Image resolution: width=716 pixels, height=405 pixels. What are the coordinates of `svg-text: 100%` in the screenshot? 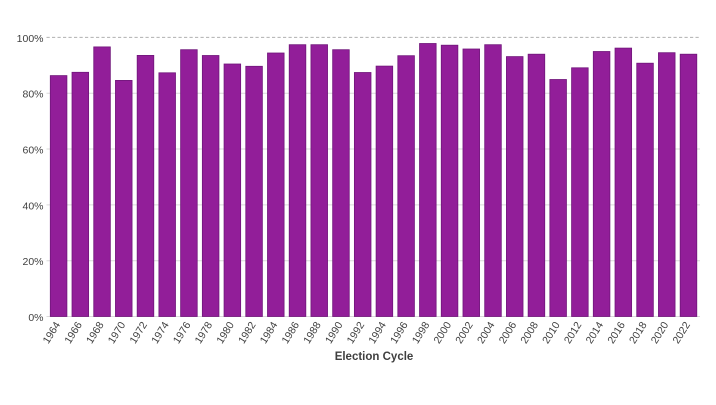 It's located at (30, 39).